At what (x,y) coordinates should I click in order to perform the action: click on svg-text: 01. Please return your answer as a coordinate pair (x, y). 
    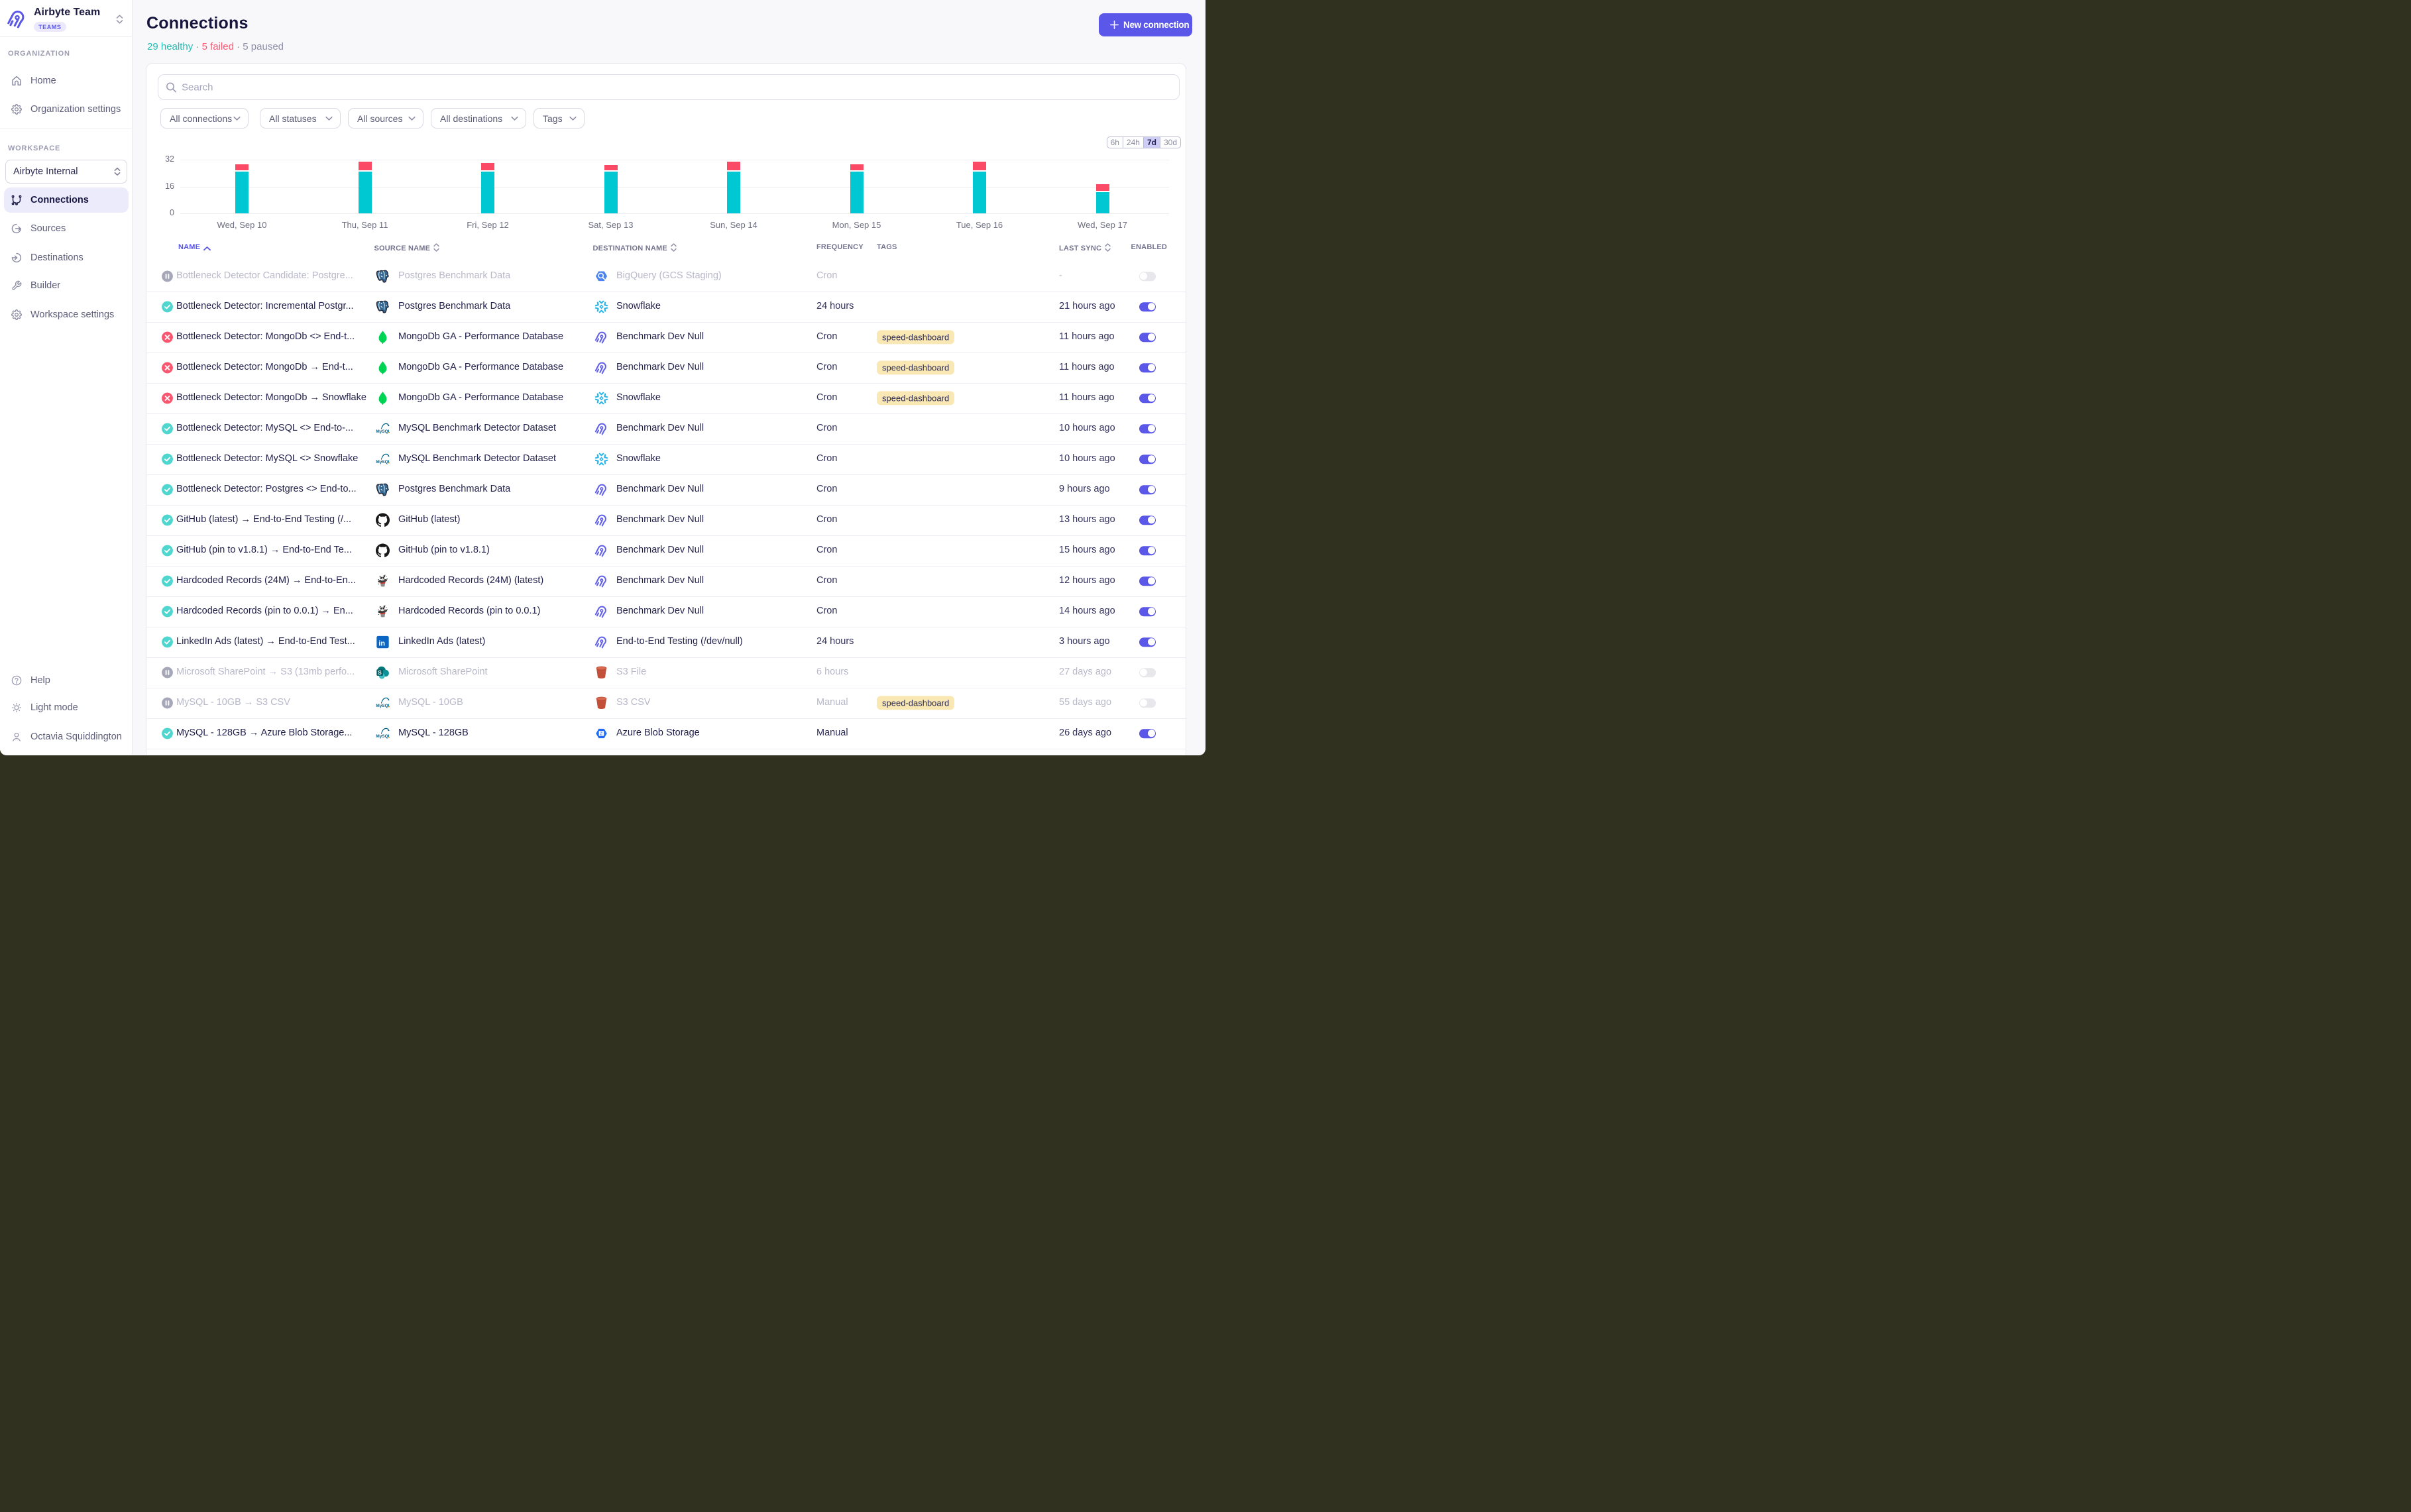
    Looking at the image, I should click on (601, 734).